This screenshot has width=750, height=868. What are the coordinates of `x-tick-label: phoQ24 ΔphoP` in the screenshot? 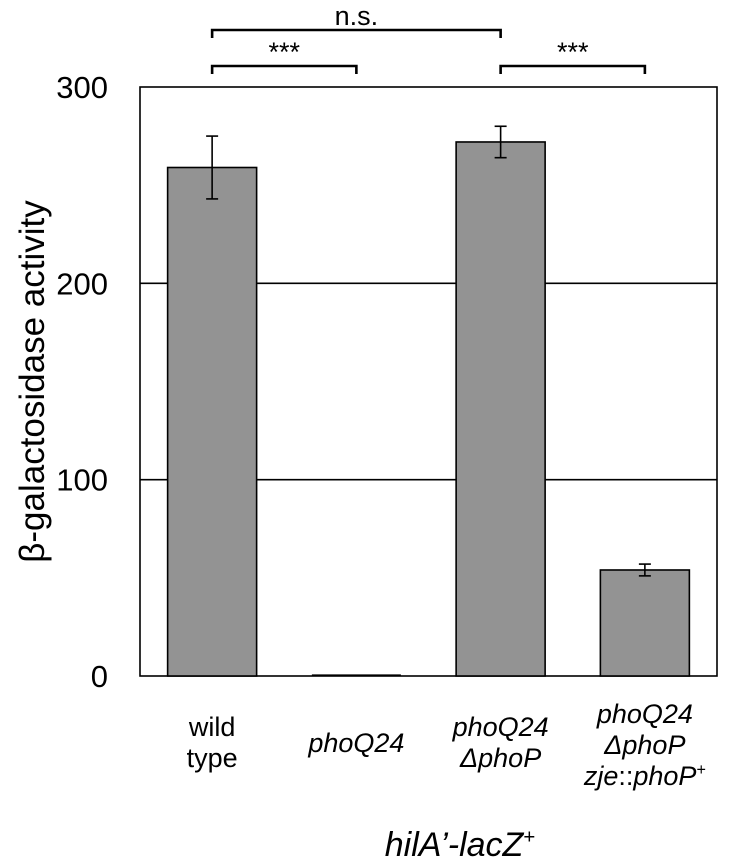 It's located at (501, 743).